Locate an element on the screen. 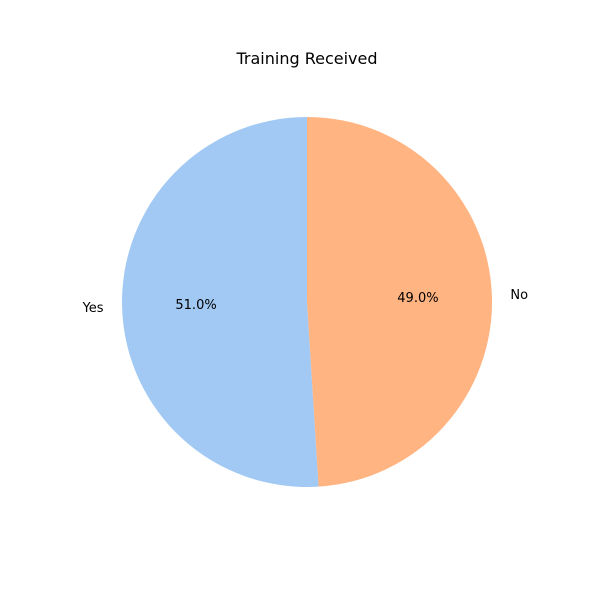 This screenshot has height=600, width=600. pie-labels: Yes 51.0% No 49.0% is located at coordinates (305, 302).